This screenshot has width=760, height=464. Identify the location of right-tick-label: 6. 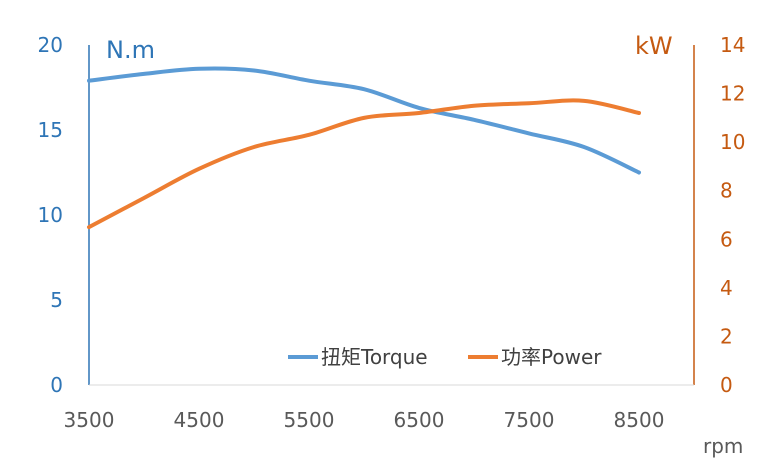
(726, 239).